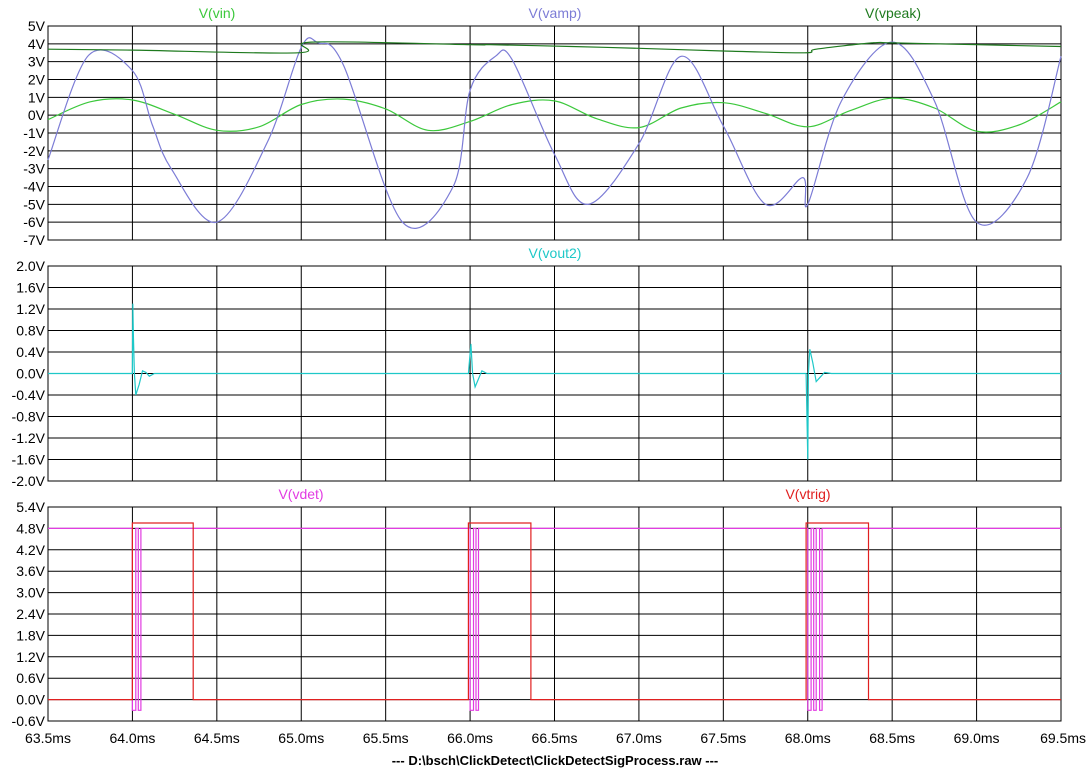  I want to click on y-tick-label: -6V, so click(34, 222).